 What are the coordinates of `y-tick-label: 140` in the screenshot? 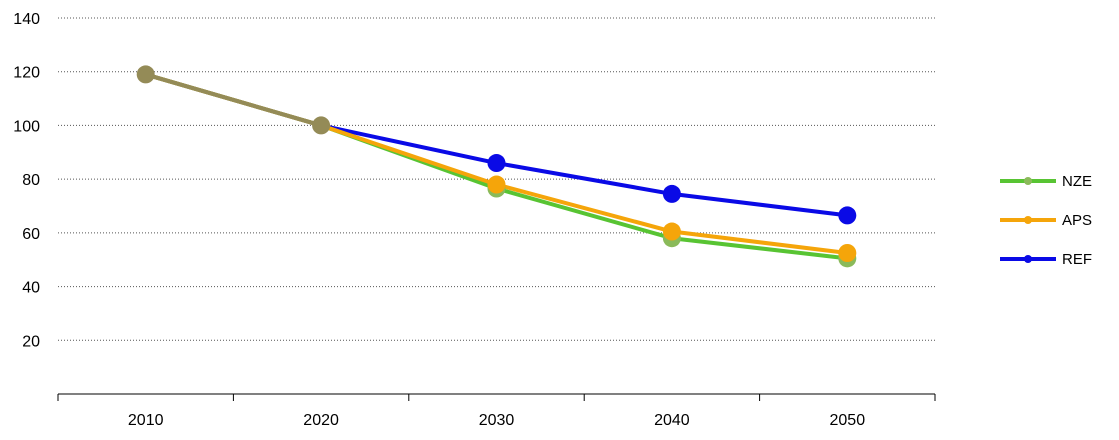 It's located at (26, 19).